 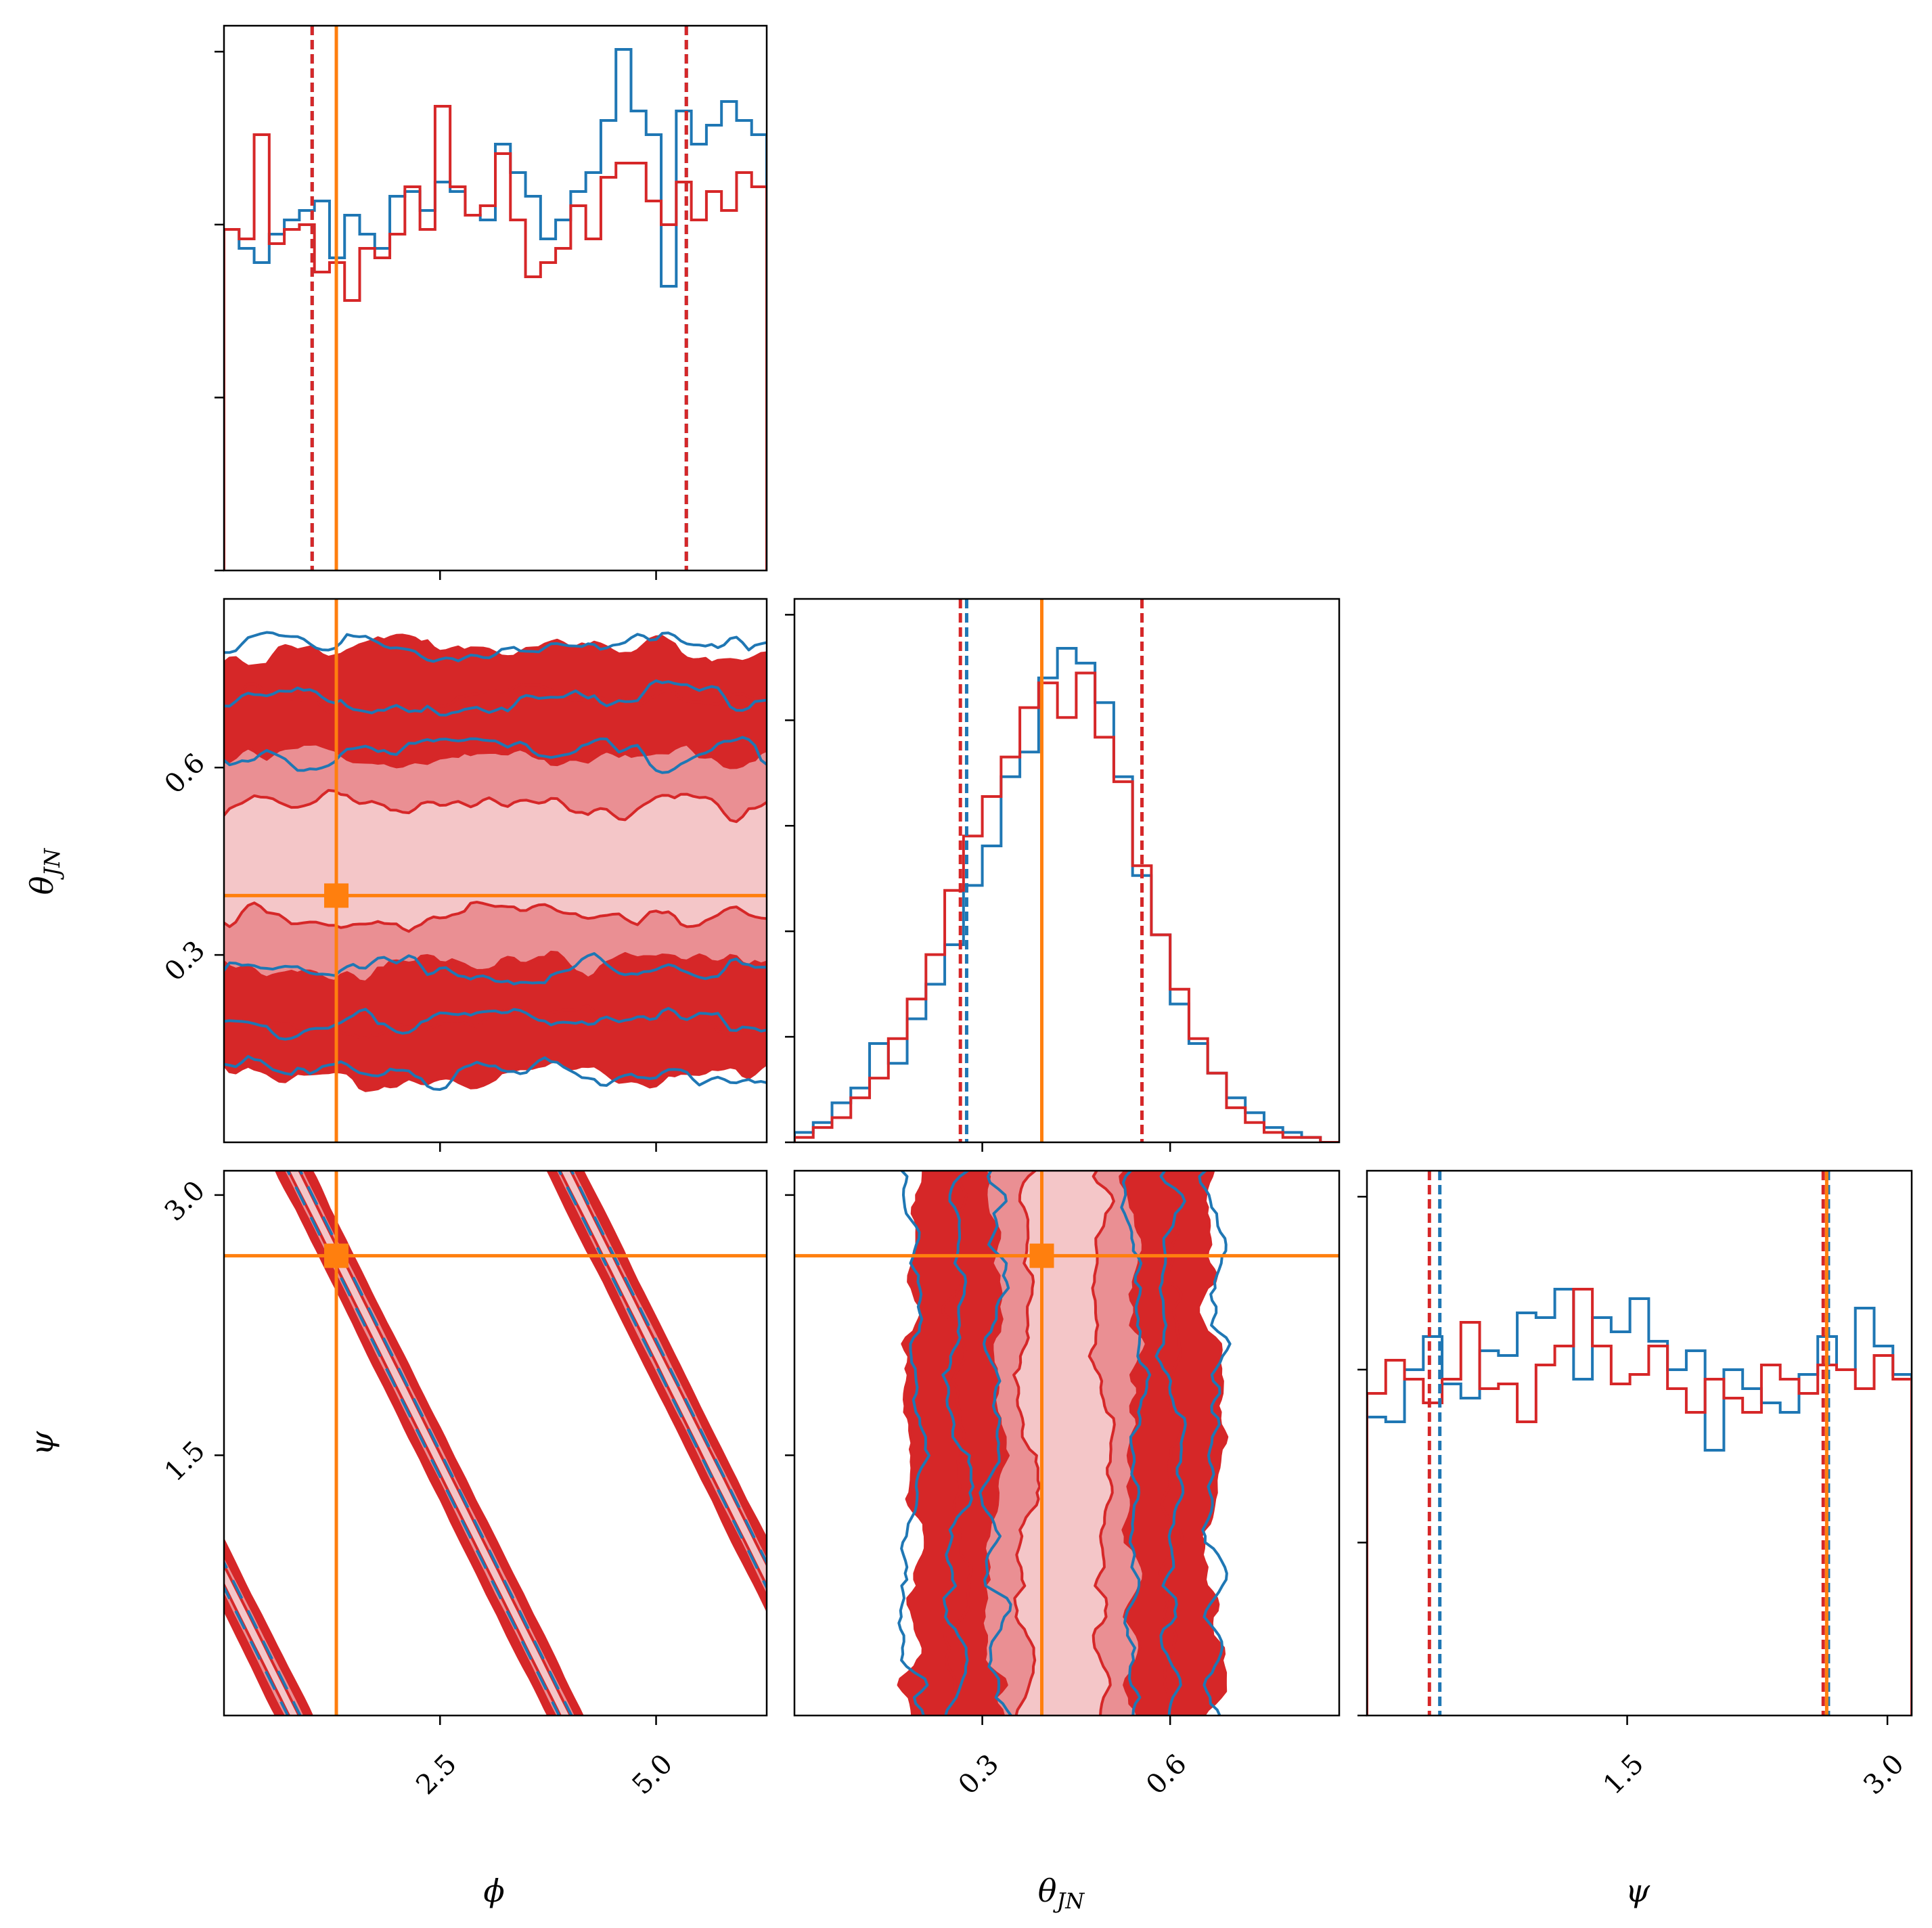 I want to click on panel-thetajn-histogram-frame, so click(x=1067, y=871).